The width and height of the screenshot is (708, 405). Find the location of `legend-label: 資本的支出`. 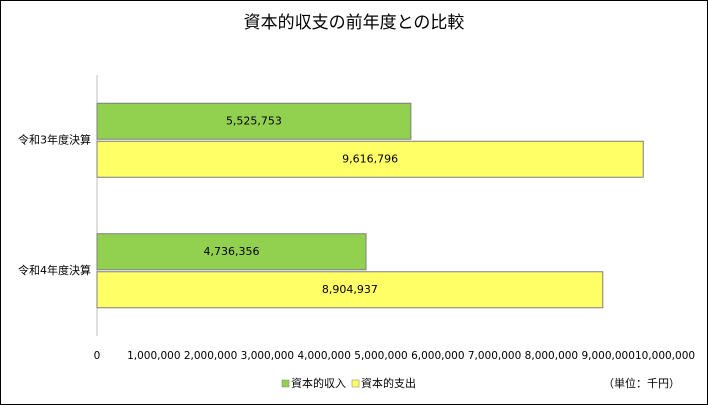

legend-label: 資本的支出 is located at coordinates (388, 383).